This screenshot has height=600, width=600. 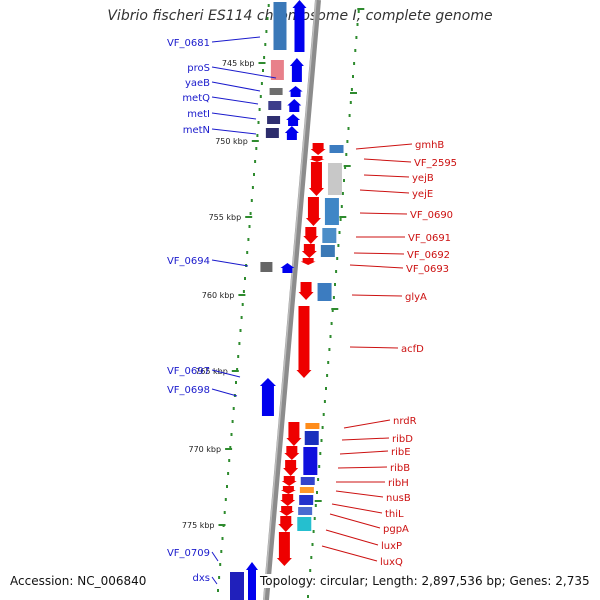 What do you see at coordinates (422, 194) in the screenshot?
I see `reverse-gene-label: yejE` at bounding box center [422, 194].